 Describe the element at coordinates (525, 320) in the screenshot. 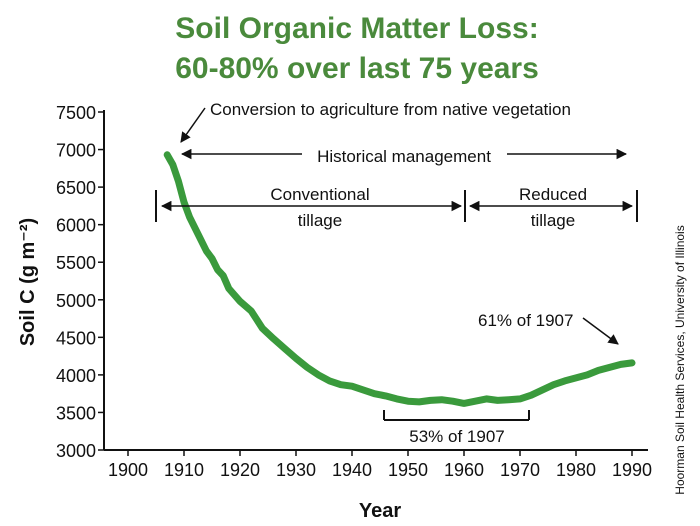

I see `annotation-61pct: 61% of 1907` at that location.